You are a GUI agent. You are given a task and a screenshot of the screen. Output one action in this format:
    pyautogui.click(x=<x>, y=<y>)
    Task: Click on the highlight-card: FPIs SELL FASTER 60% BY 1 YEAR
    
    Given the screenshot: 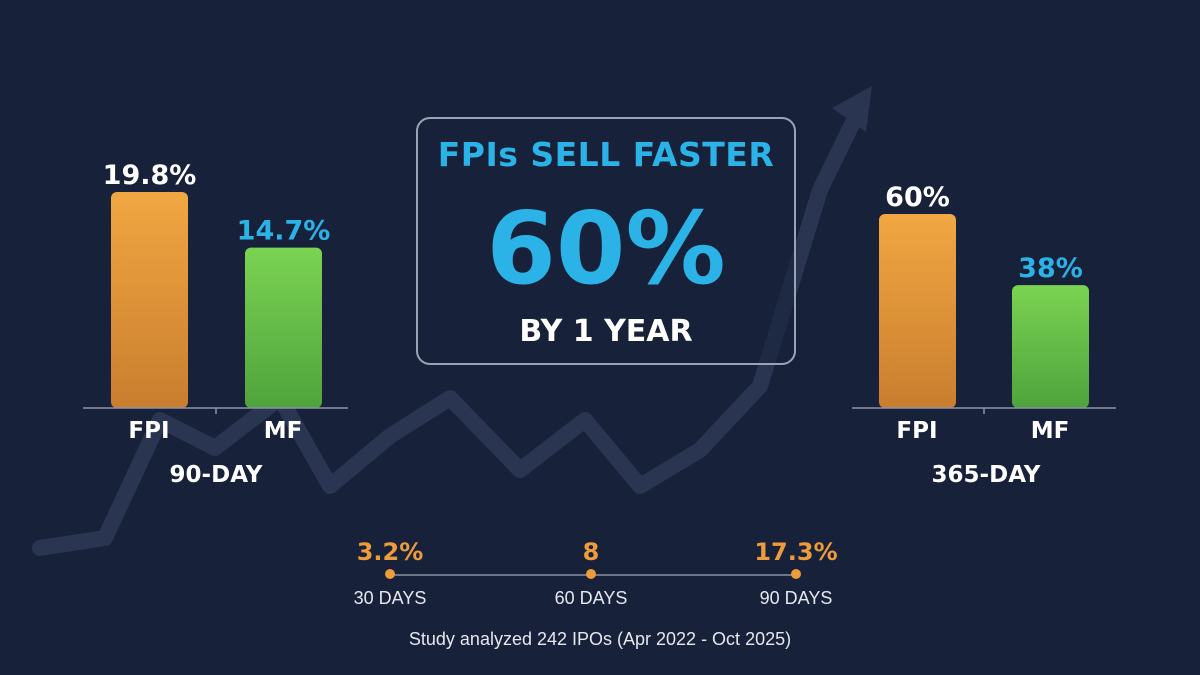 What is the action you would take?
    pyautogui.click(x=606, y=241)
    